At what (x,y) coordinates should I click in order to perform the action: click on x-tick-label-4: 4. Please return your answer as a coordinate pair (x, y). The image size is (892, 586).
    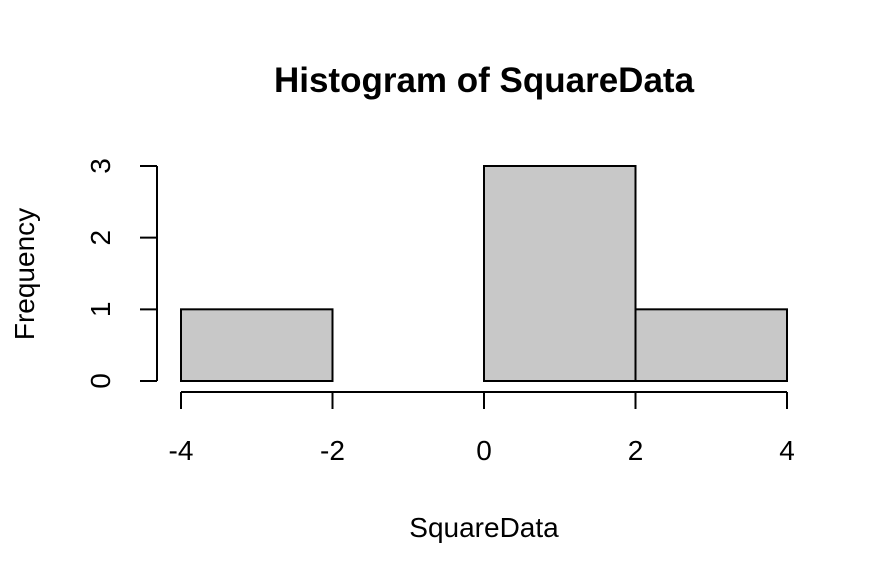
    Looking at the image, I should click on (787, 450).